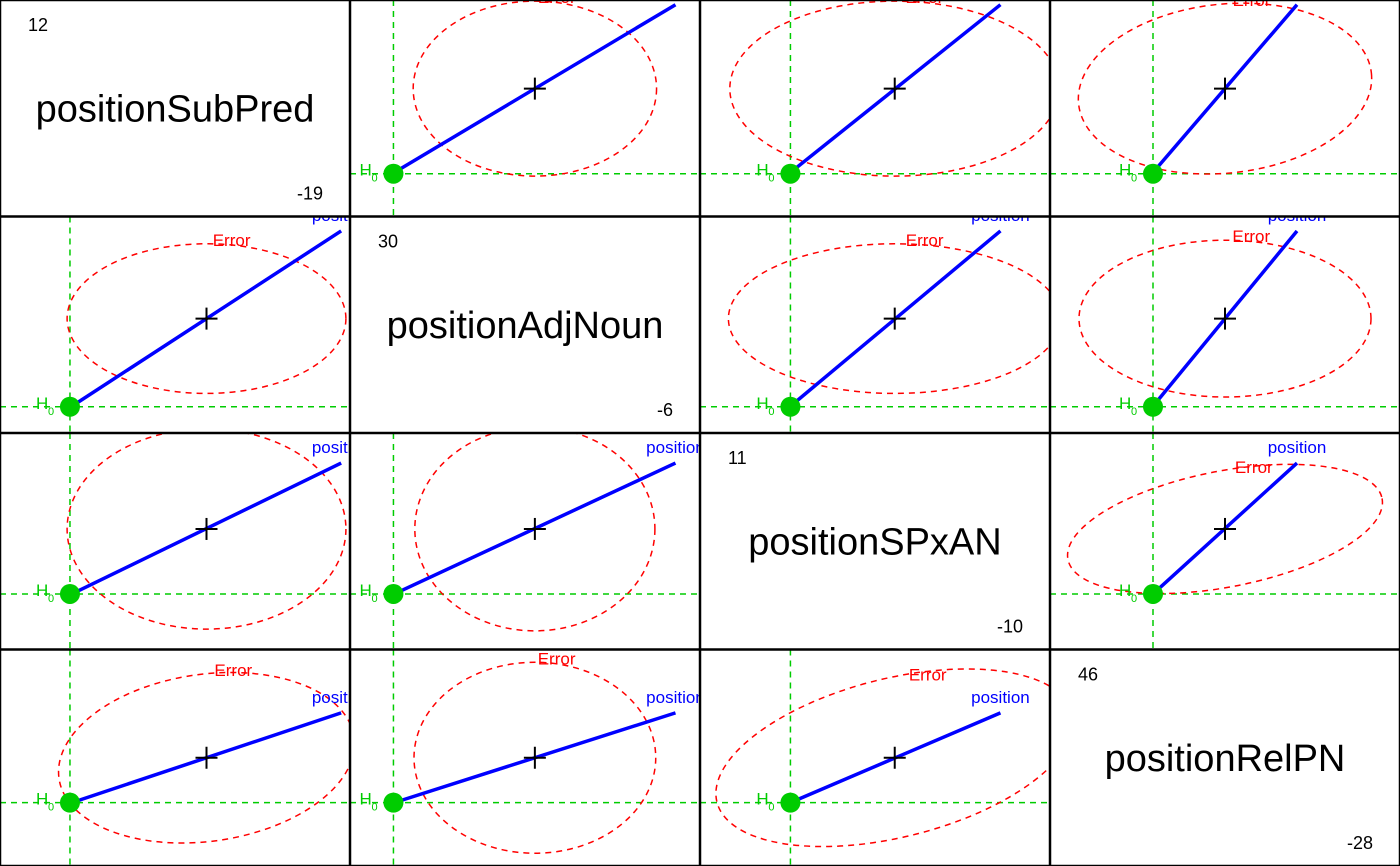 The width and height of the screenshot is (1400, 866). I want to click on diag-variable-label: positionAdjNoun, so click(525, 326).